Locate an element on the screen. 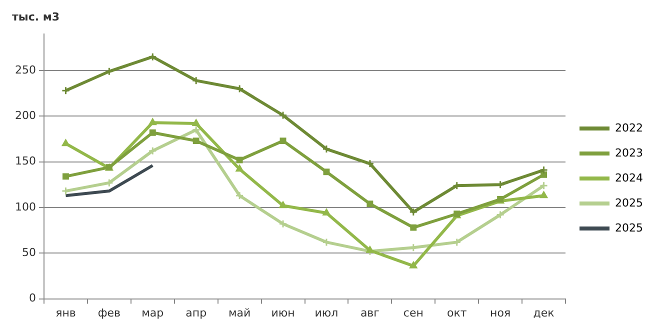 Image resolution: width=671 pixels, height=331 pixels. x-tick-label: мар is located at coordinates (153, 313).